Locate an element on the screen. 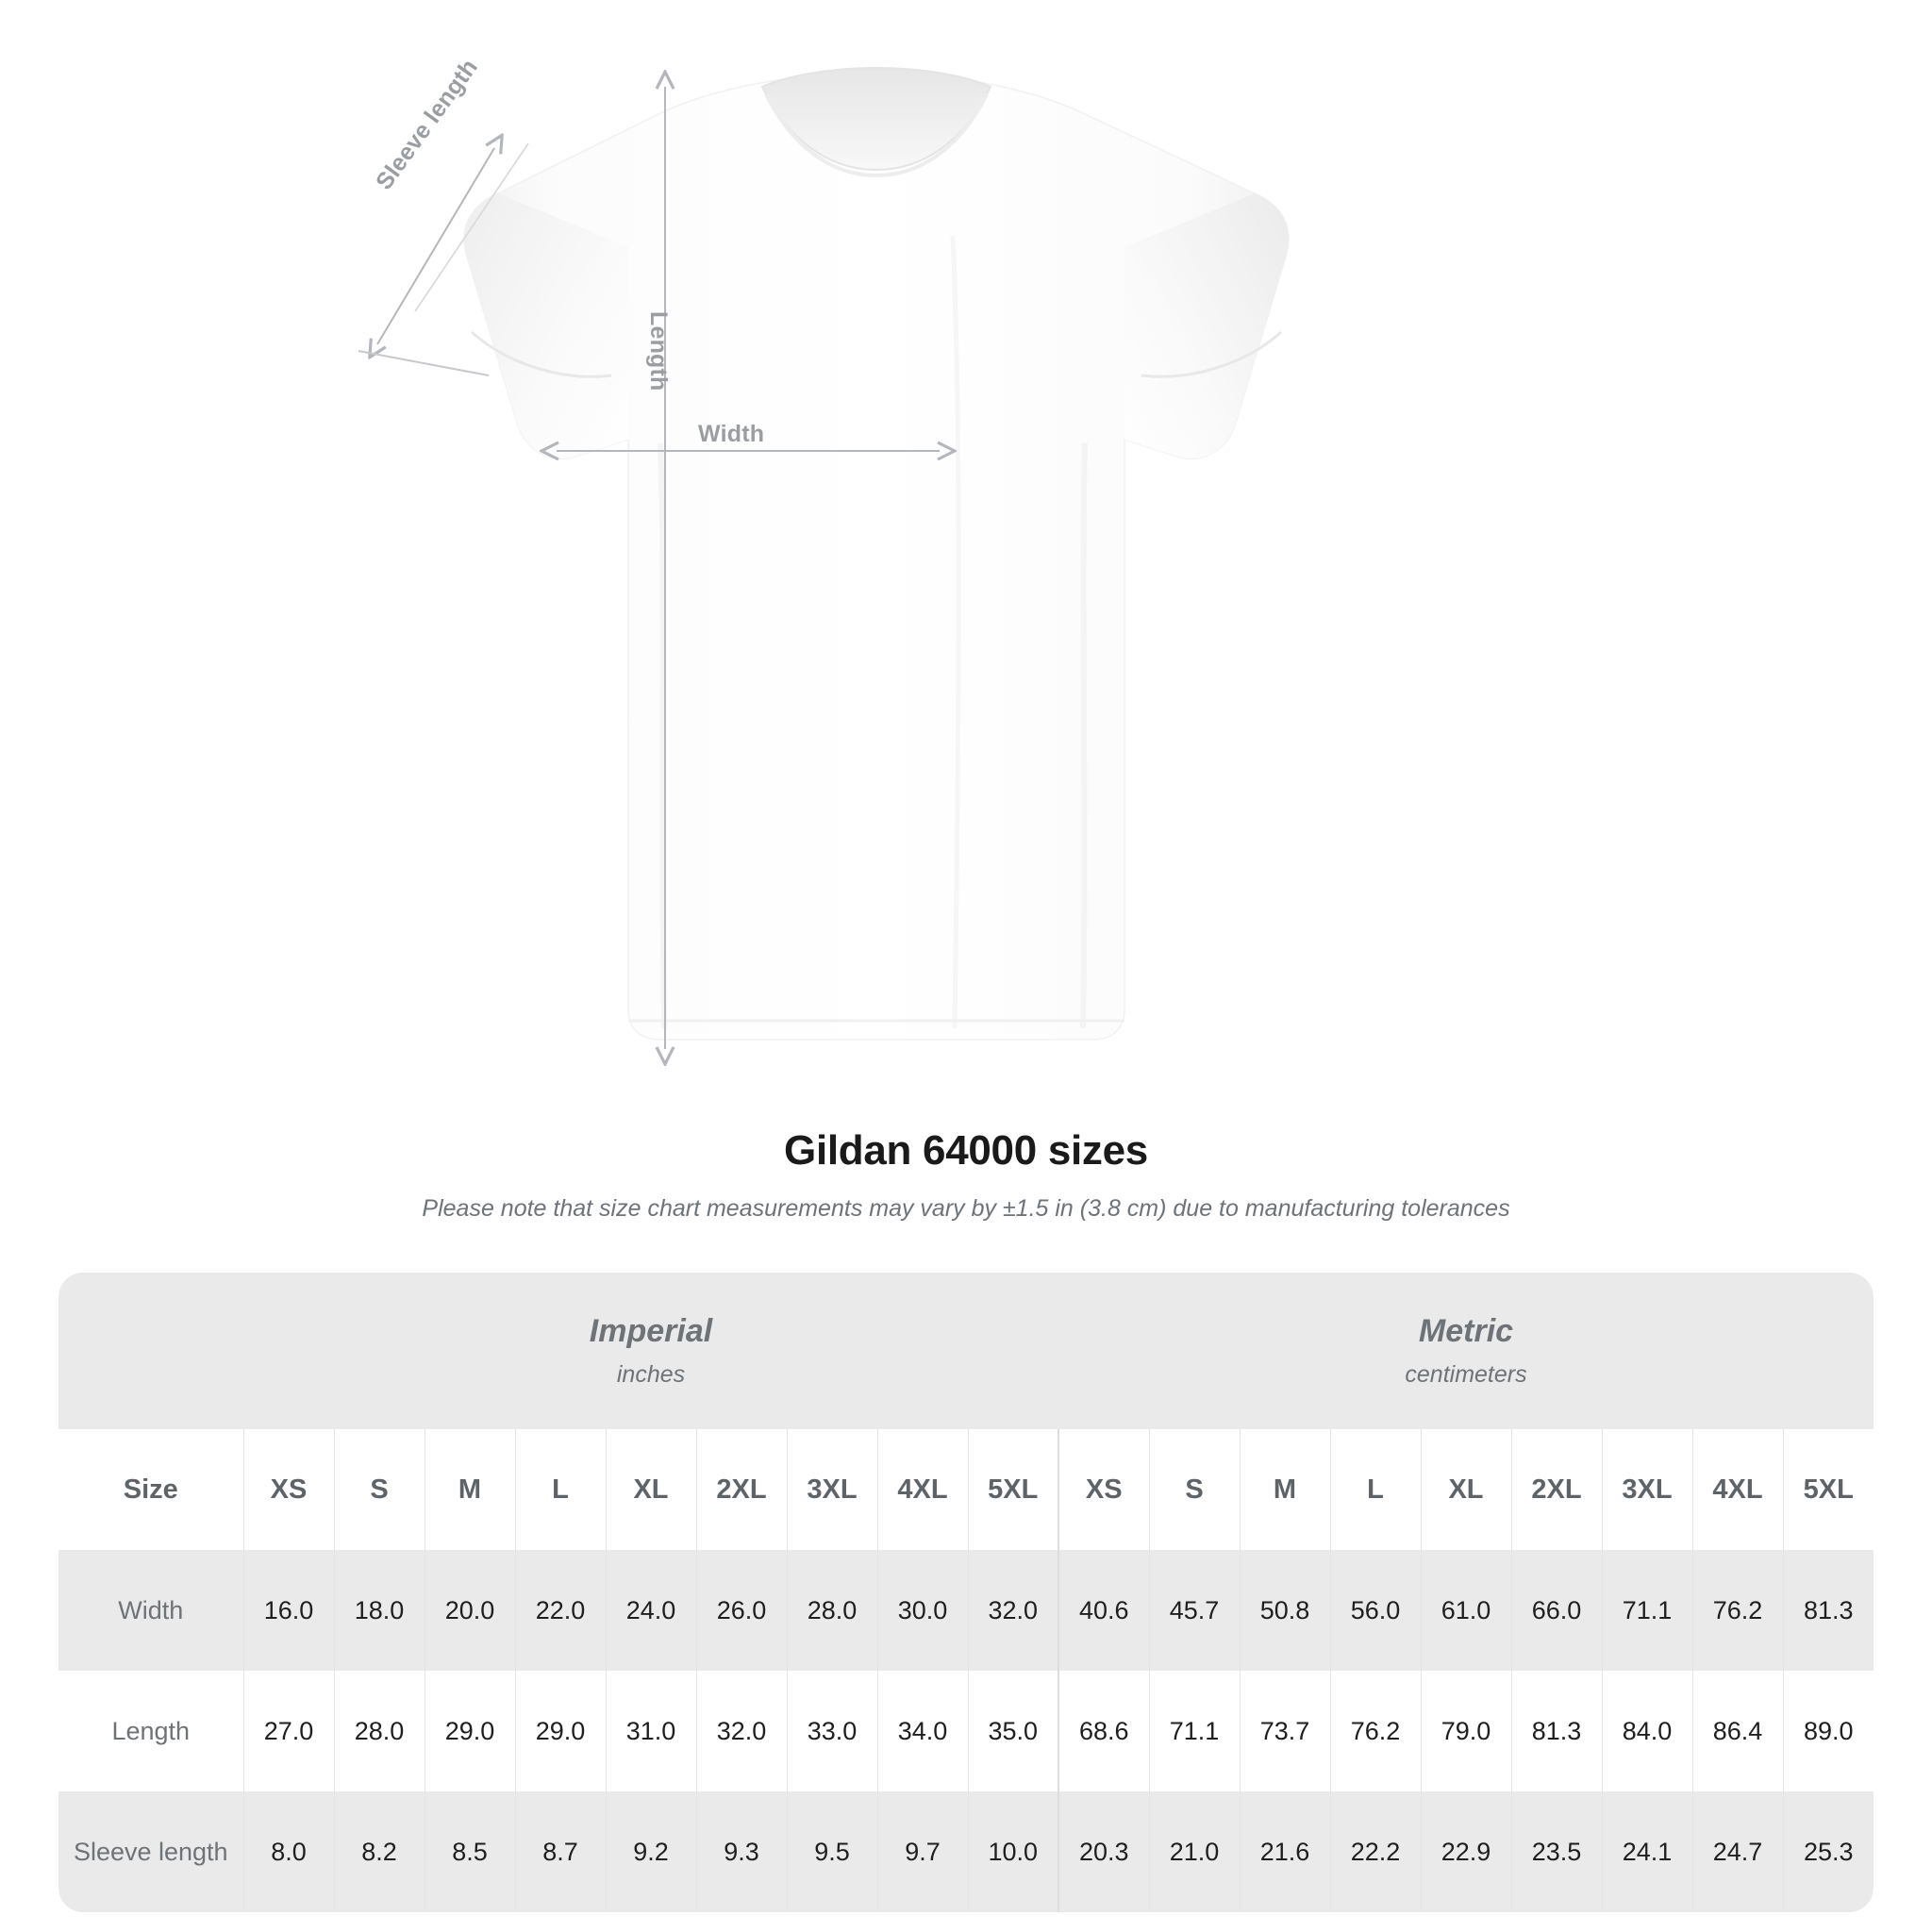 This screenshot has width=1932, height=1932. sleeve-guide-lower is located at coordinates (424, 363).